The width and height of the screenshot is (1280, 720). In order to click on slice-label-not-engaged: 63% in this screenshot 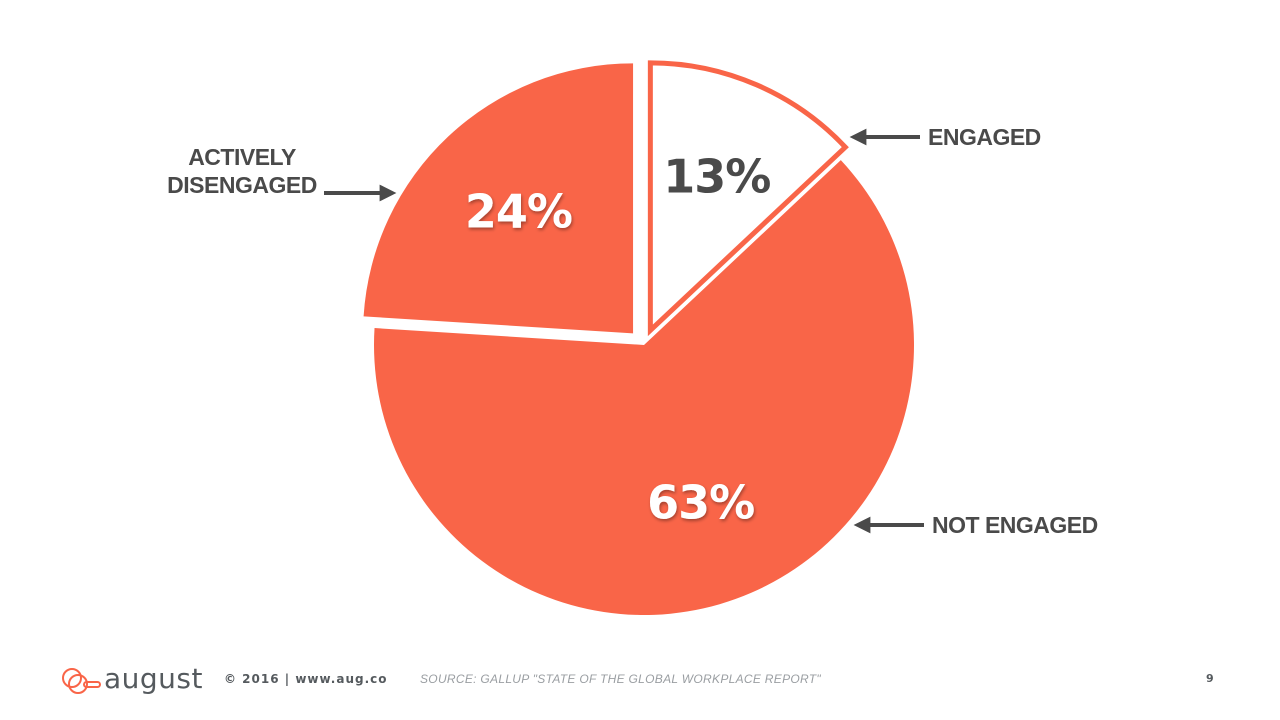, I will do `click(700, 503)`.